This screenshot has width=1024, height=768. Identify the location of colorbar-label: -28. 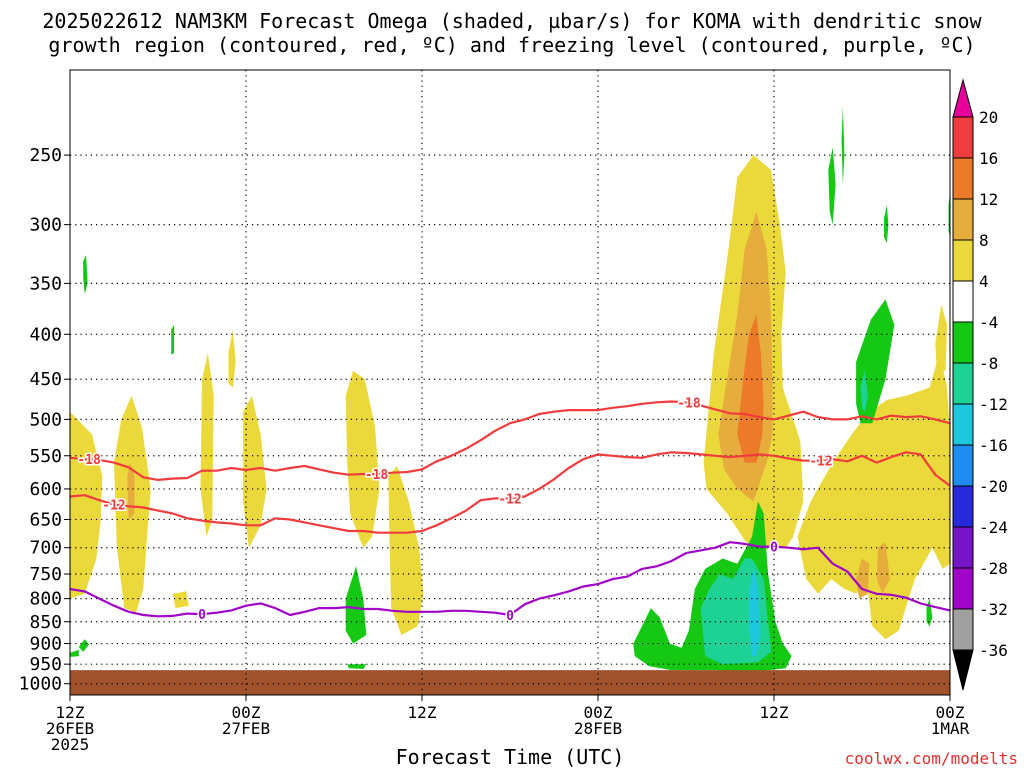
(993, 568).